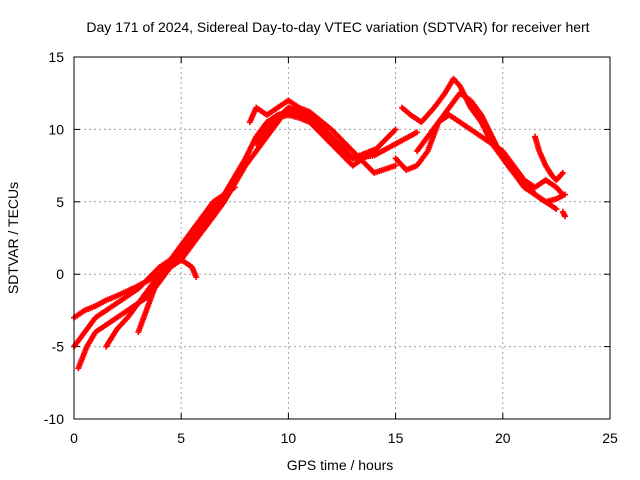  Describe the element at coordinates (548, 158) in the screenshot. I see `series-sat-track-l` at that location.